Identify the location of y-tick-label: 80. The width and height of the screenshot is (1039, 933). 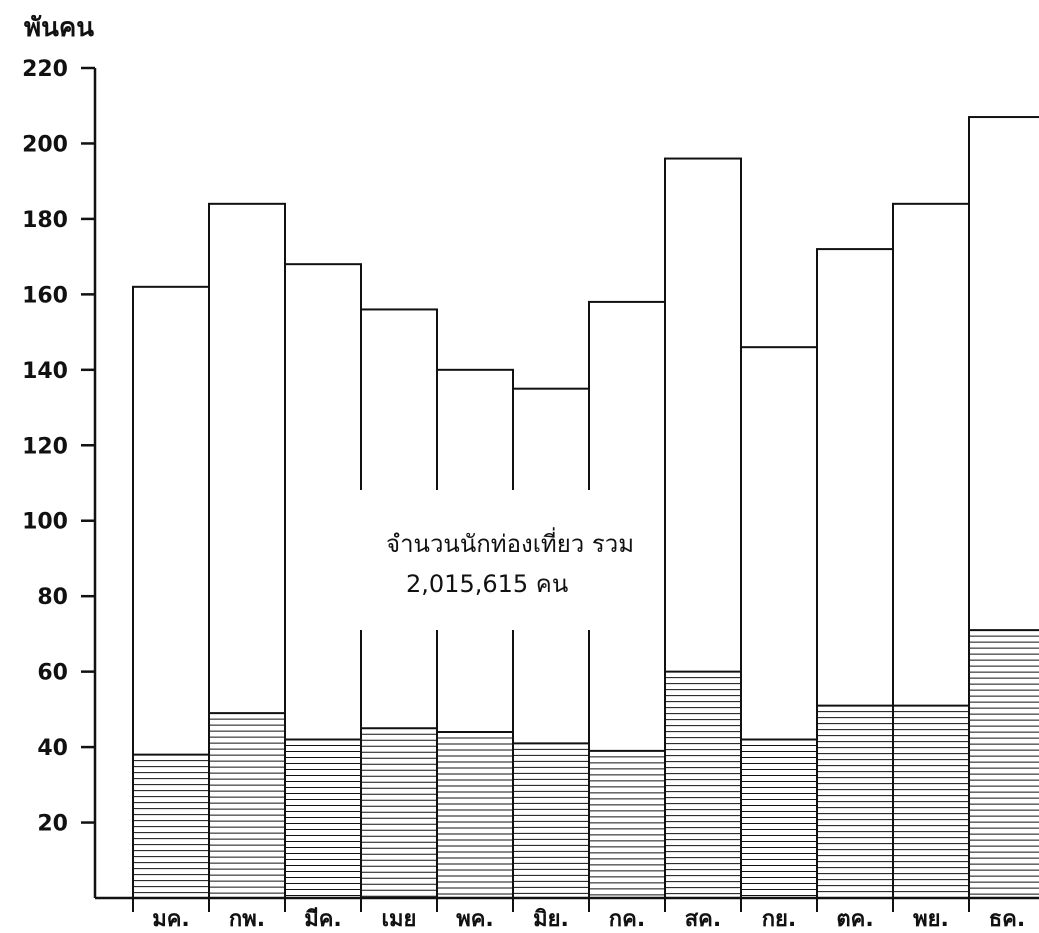
(52, 597).